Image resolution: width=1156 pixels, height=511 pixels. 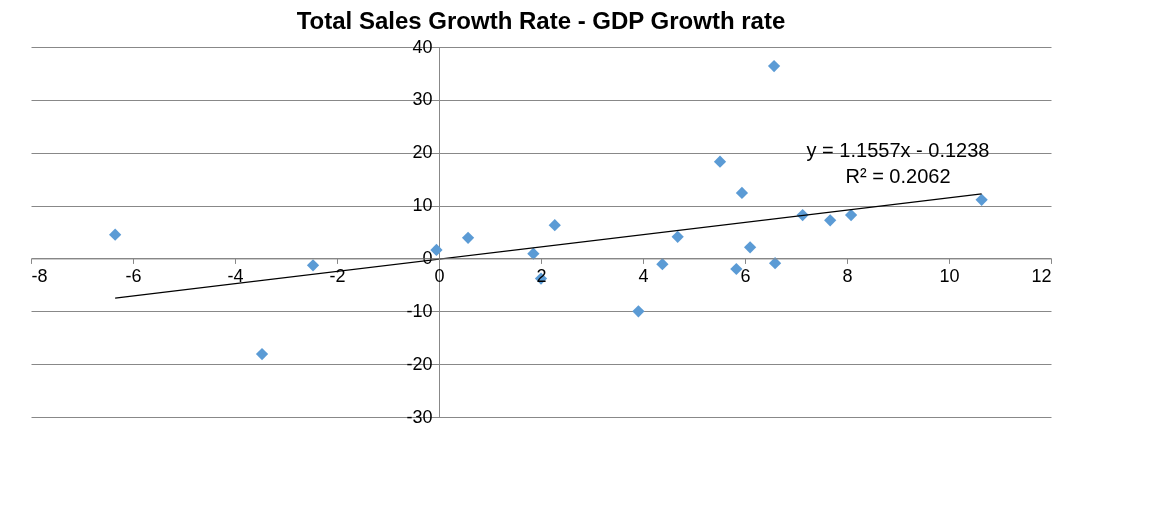 I want to click on x-tick-label: -6, so click(x=133, y=275).